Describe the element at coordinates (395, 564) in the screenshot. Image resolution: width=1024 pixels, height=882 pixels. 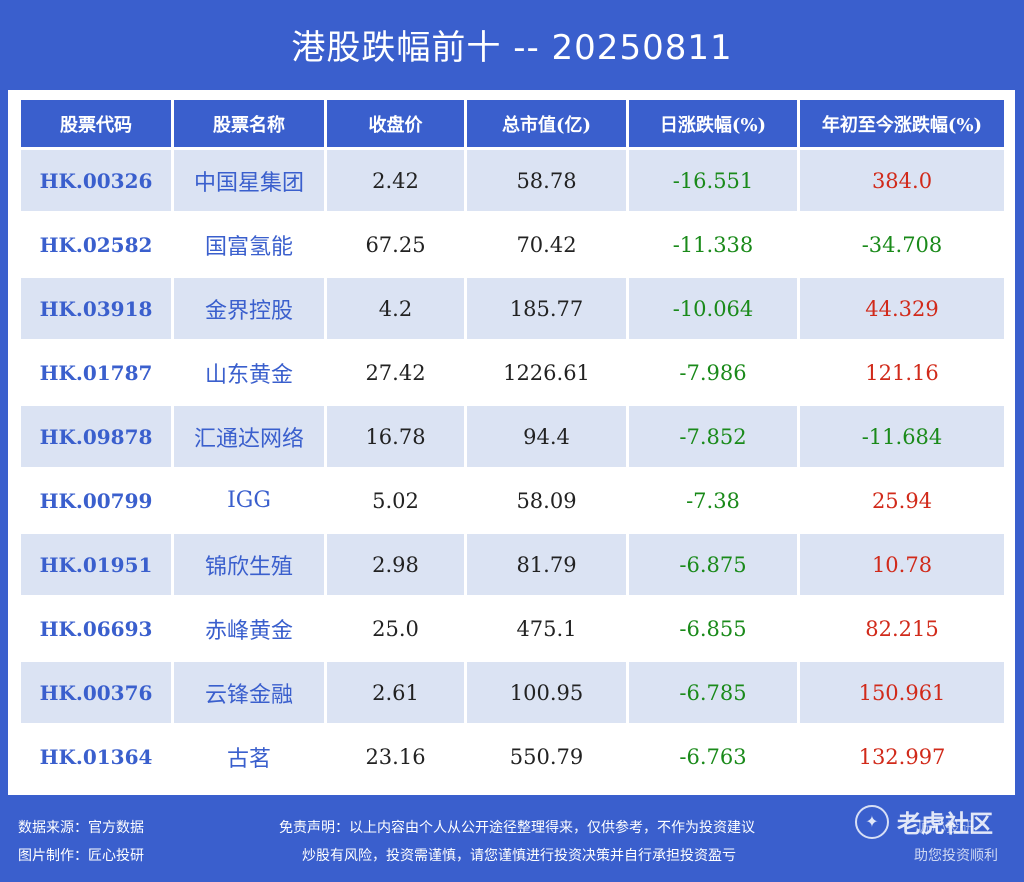
I see `cell-close: 2.98` at that location.